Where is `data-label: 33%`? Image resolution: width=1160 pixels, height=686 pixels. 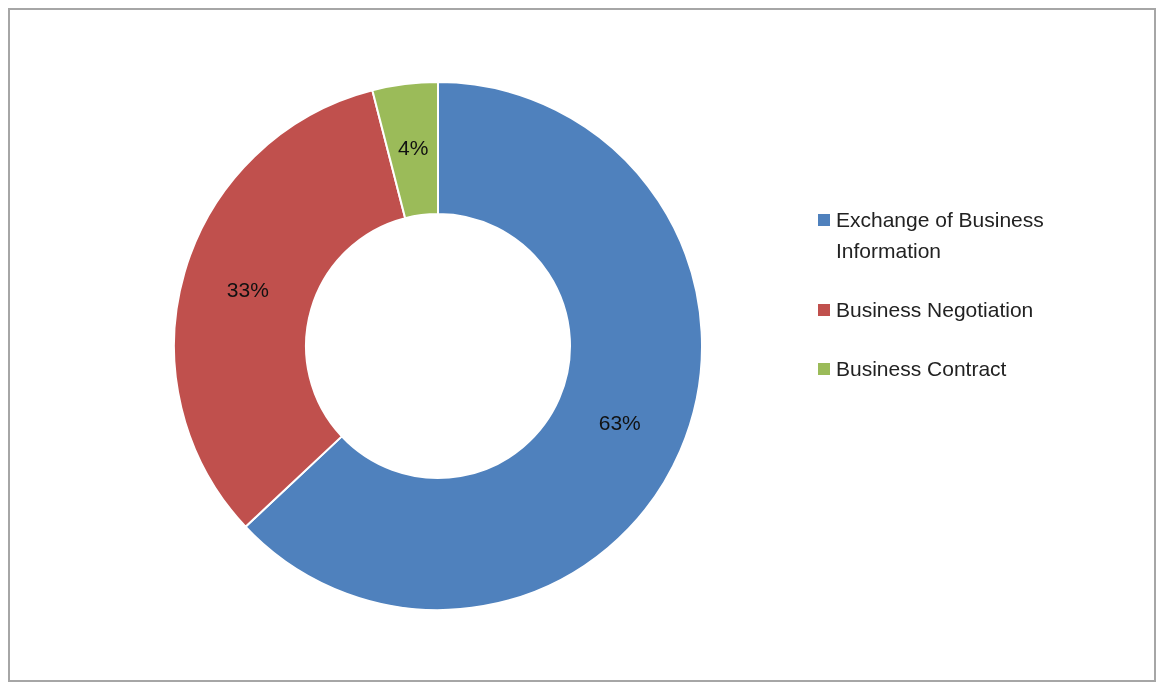
data-label: 33% is located at coordinates (247, 289).